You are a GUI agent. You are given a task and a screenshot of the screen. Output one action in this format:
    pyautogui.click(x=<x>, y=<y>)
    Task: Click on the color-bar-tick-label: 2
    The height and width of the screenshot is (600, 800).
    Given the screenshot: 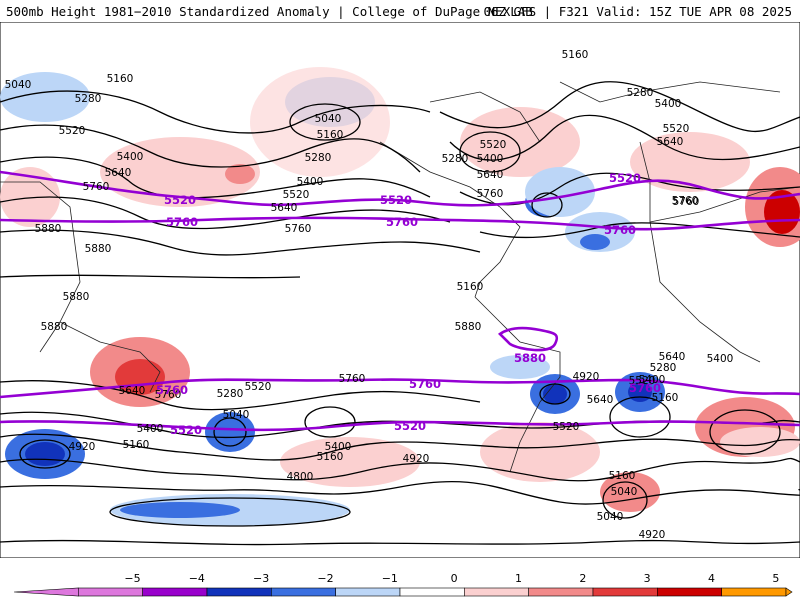 What is the action you would take?
    pyautogui.click(x=582, y=578)
    